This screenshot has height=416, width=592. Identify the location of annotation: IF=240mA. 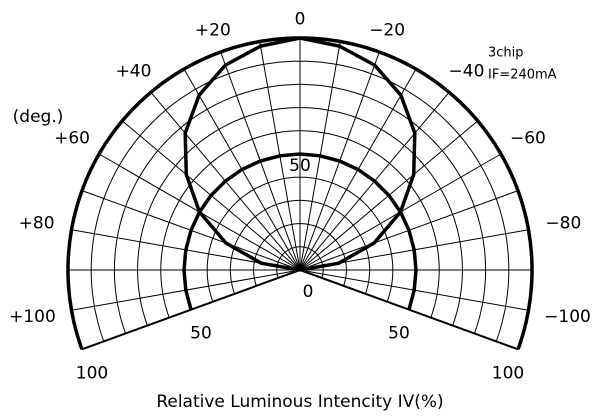
(522, 75).